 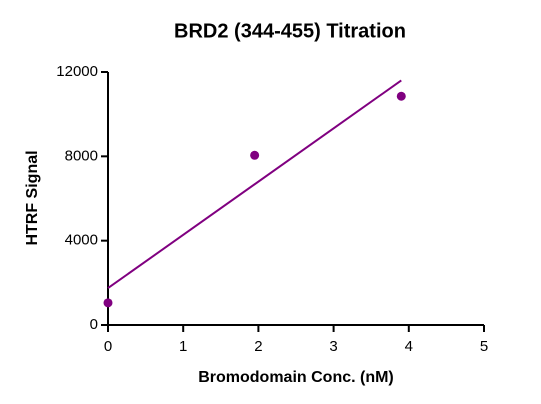 What do you see at coordinates (333, 346) in the screenshot?
I see `x-tick-label: 3` at bounding box center [333, 346].